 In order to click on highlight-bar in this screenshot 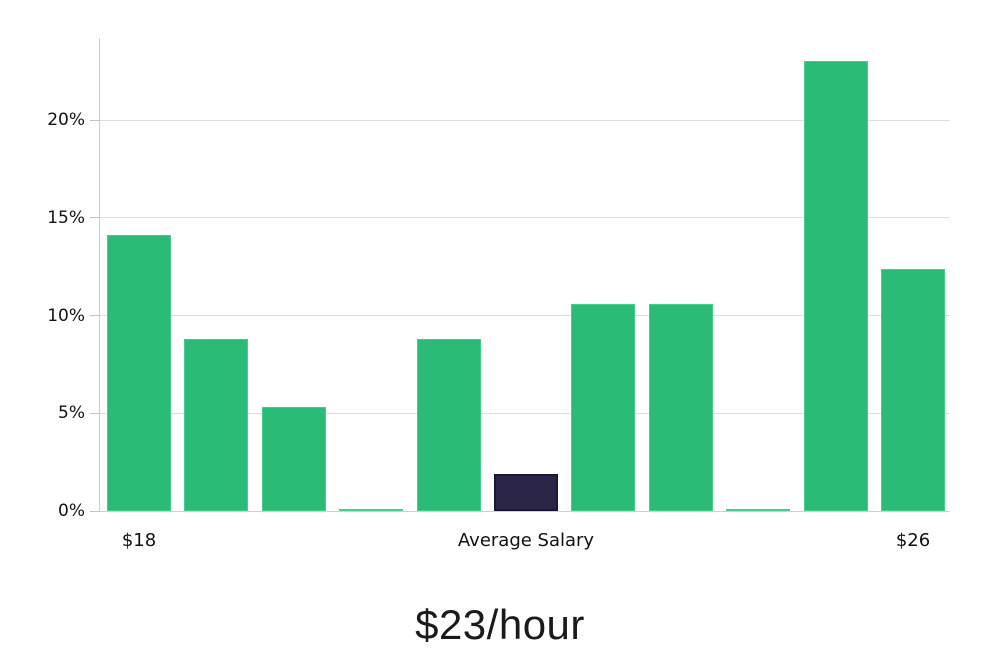, I will do `click(526, 492)`.